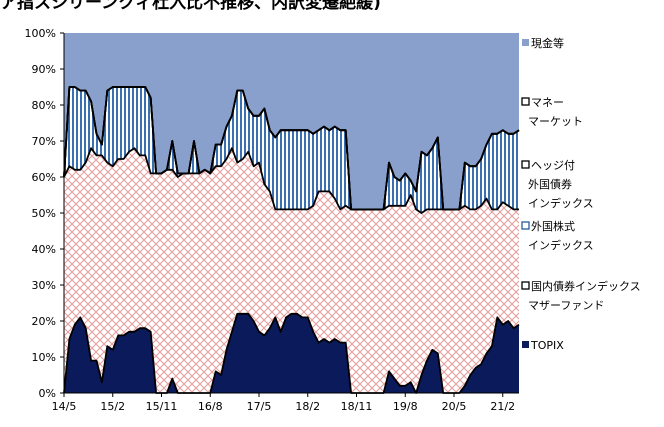 This screenshot has width=664, height=427. Describe the element at coordinates (44, 105) in the screenshot. I see `y-tick-label: 80%` at that location.